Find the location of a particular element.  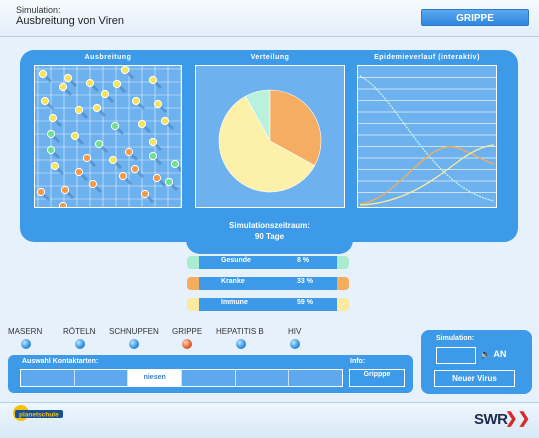

footer-bar is located at coordinates (269, 420).